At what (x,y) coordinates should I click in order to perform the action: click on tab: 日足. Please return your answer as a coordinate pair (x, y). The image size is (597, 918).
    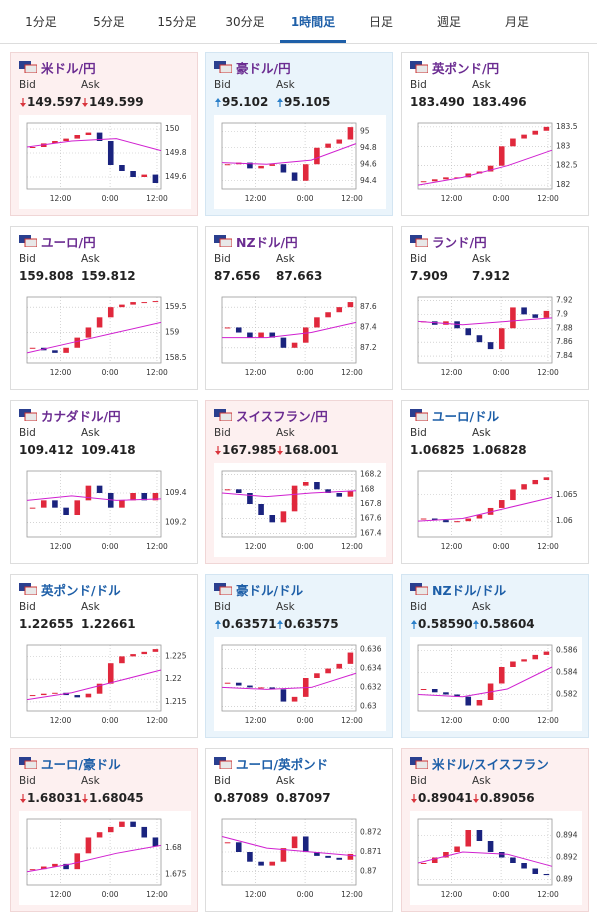
    Looking at the image, I should click on (380, 22).